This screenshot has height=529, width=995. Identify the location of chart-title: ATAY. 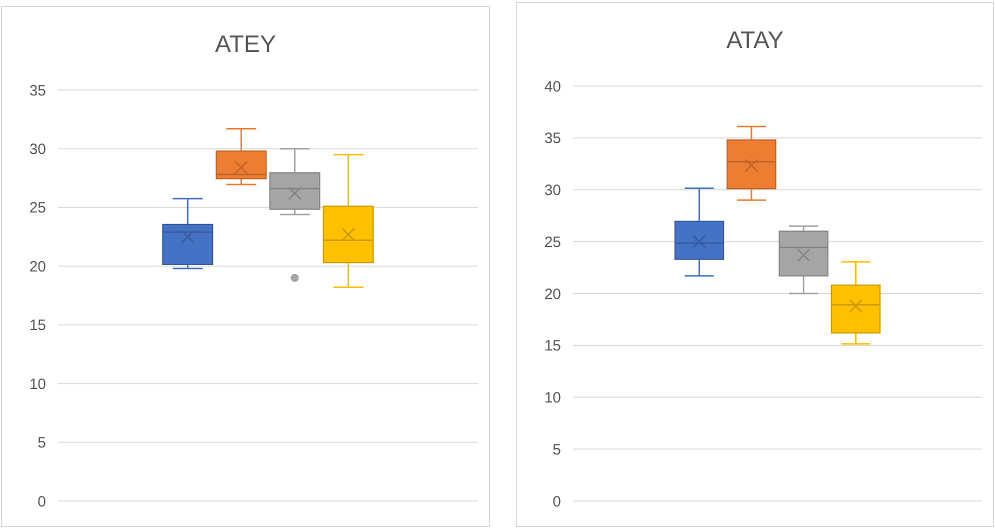
(755, 40).